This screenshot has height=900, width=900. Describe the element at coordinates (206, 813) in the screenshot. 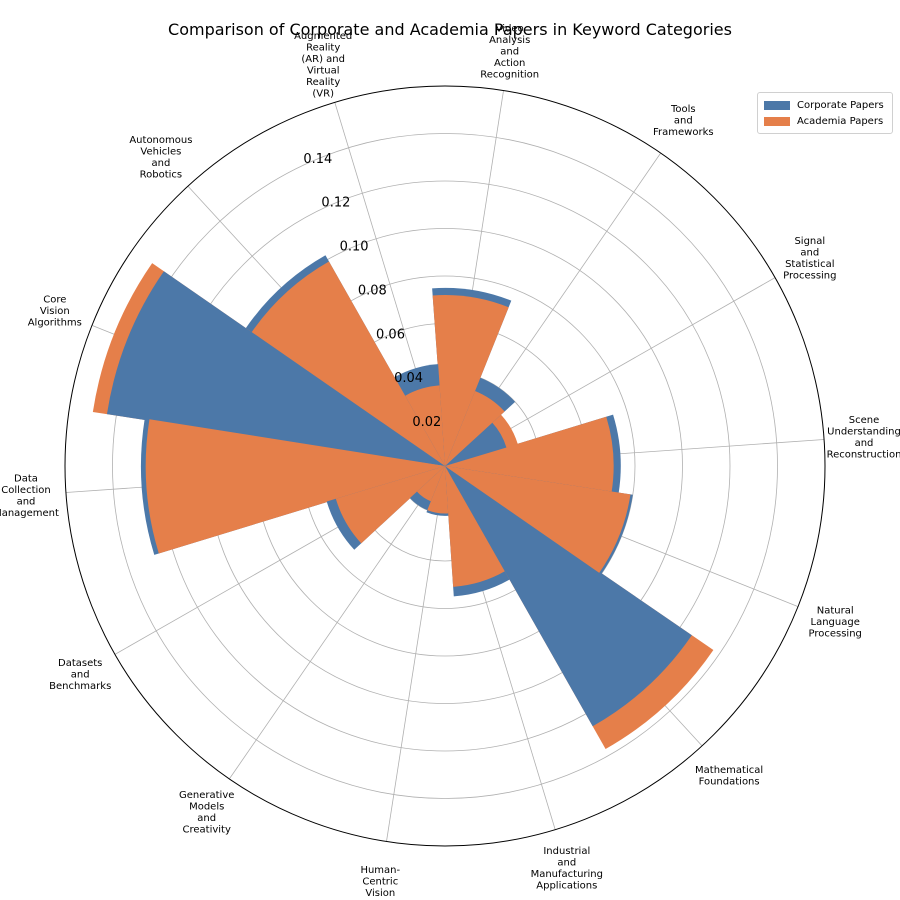

I see `category-label: Generative Models and Creativity` at that location.